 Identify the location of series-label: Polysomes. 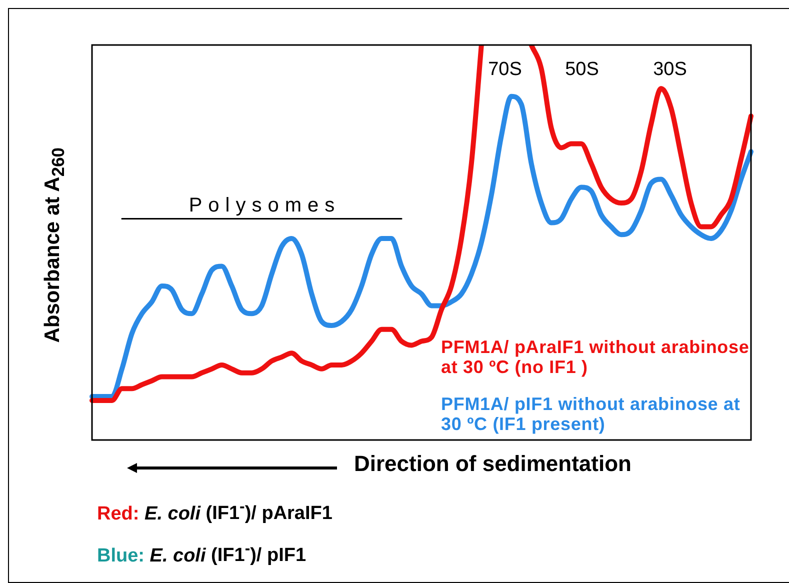
(264, 205).